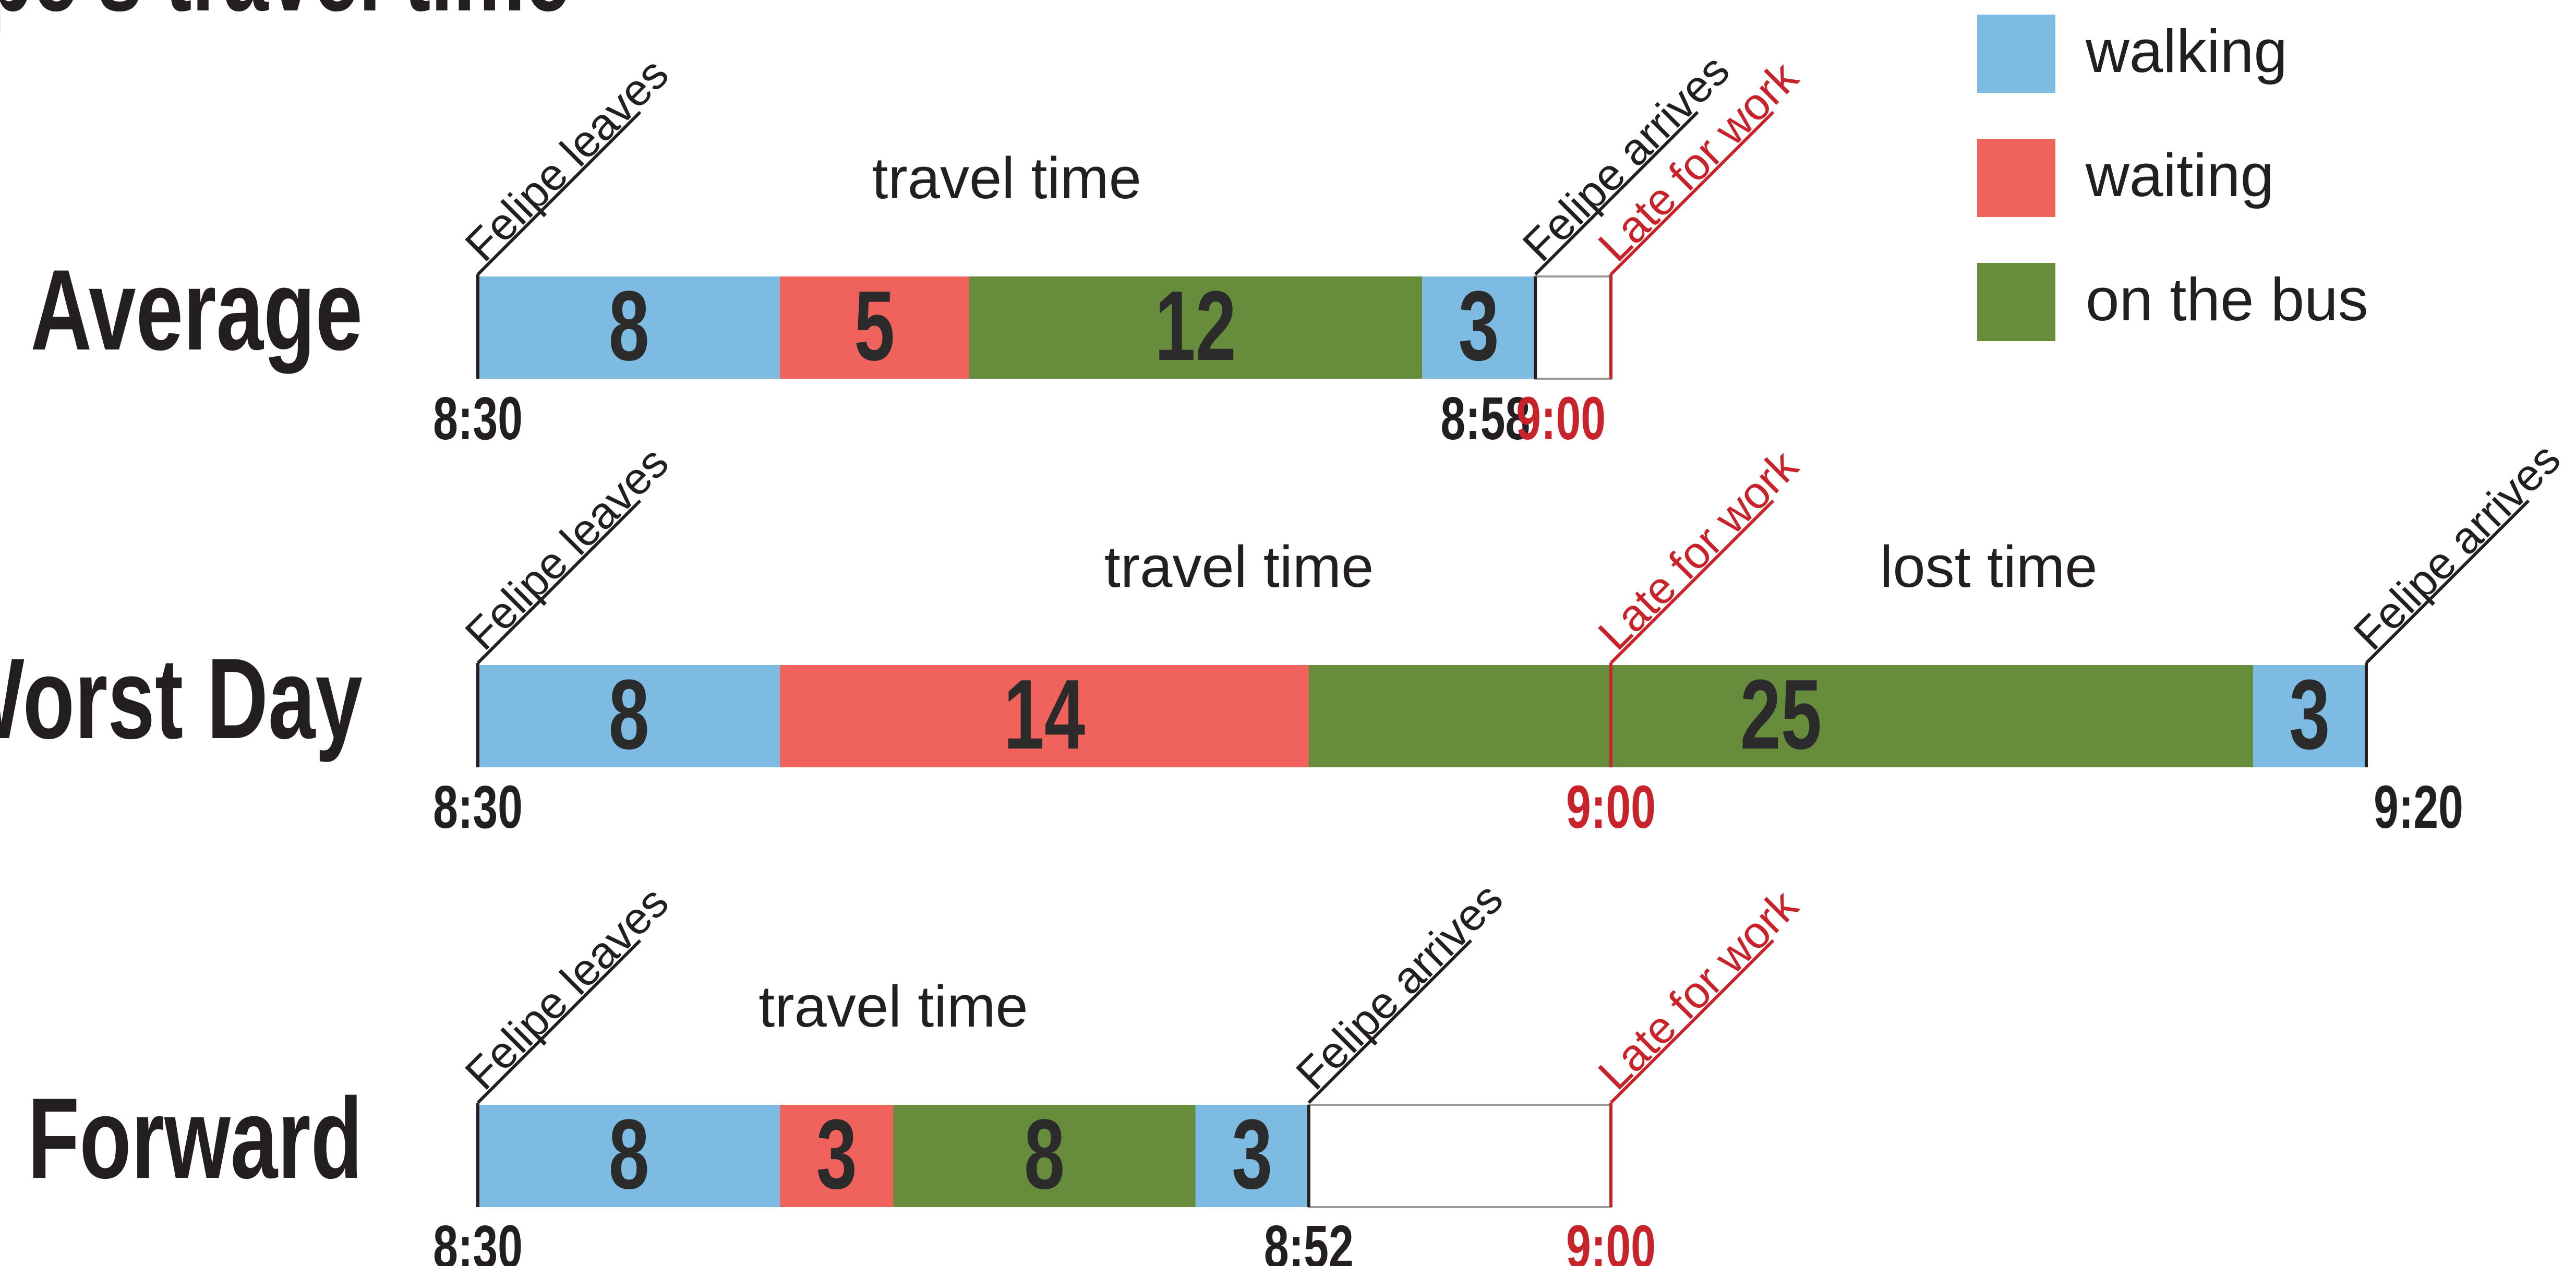 The image size is (2576, 1266). I want to click on legend-label-waiting: waiting, so click(2179, 175).